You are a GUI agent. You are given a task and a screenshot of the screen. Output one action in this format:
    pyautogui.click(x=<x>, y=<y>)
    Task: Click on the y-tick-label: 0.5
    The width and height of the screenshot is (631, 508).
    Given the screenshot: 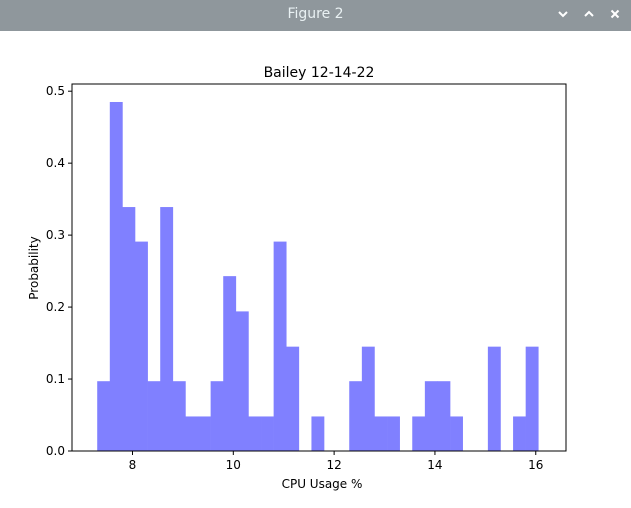 What is the action you would take?
    pyautogui.click(x=55, y=91)
    